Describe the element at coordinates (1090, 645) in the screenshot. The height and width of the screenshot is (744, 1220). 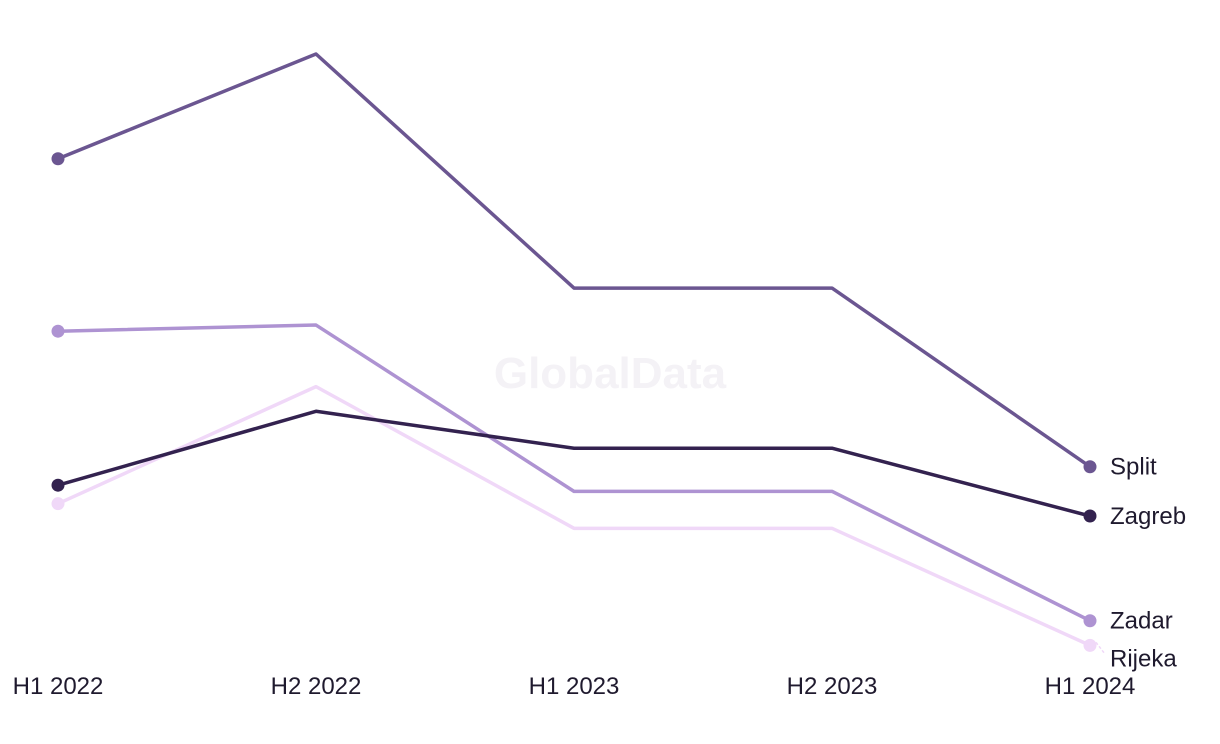
I see `marker-rijeka-h1-2024` at that location.